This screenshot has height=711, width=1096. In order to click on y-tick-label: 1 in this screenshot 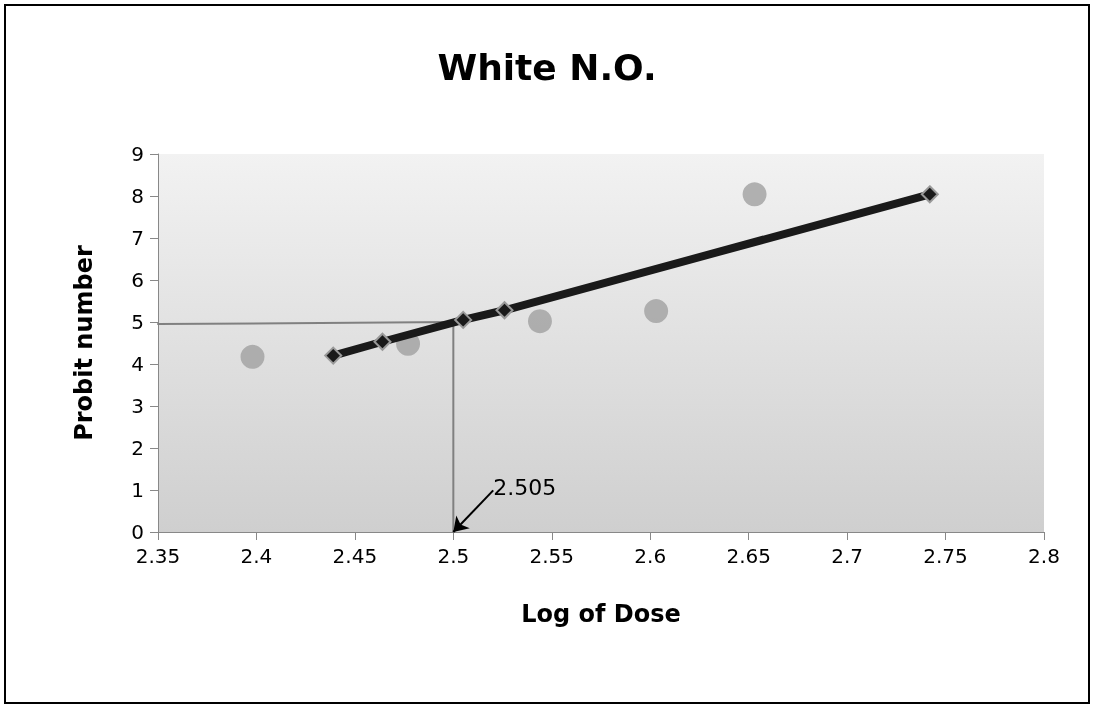, I will do `click(137, 490)`.